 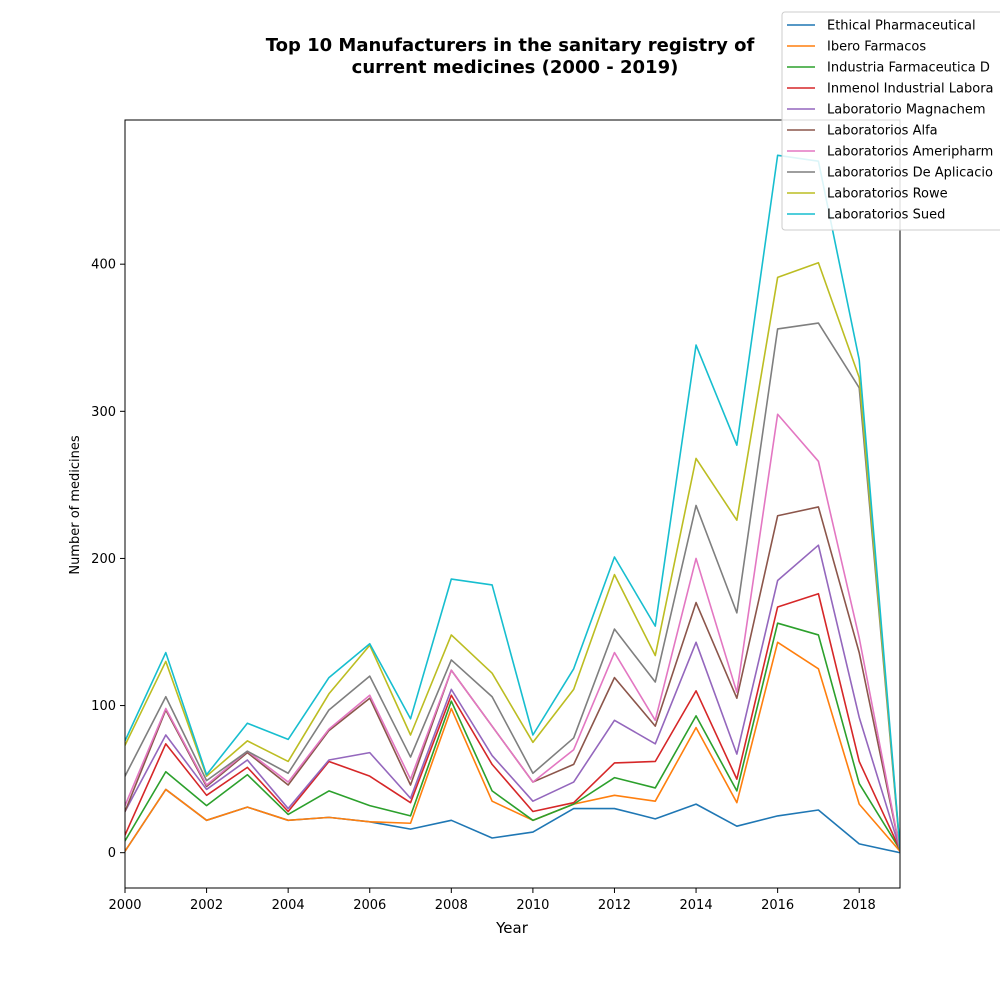 What do you see at coordinates (777, 905) in the screenshot?
I see `x-tick-label: 2016` at bounding box center [777, 905].